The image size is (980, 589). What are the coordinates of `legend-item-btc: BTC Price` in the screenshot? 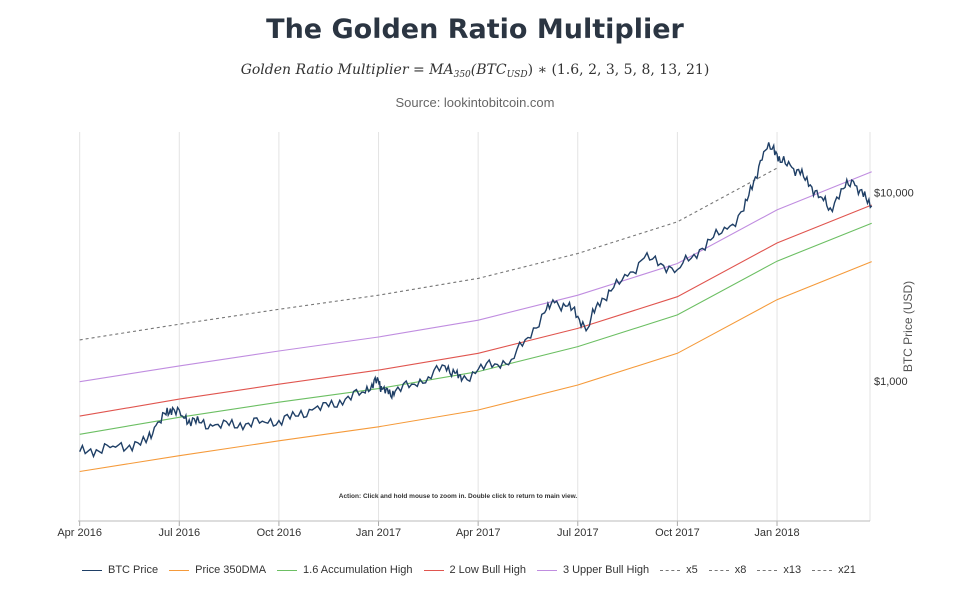 It's located at (120, 570).